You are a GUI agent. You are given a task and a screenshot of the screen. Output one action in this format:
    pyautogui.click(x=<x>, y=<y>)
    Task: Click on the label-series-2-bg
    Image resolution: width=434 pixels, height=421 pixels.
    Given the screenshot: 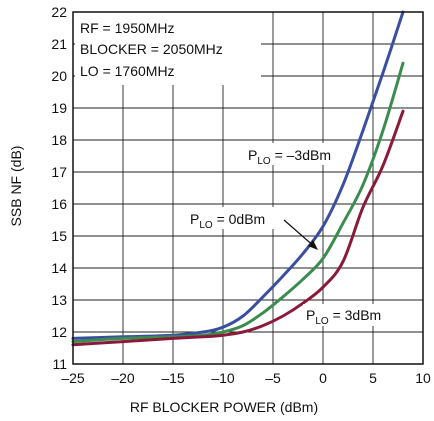 What is the action you would take?
    pyautogui.click(x=236, y=218)
    